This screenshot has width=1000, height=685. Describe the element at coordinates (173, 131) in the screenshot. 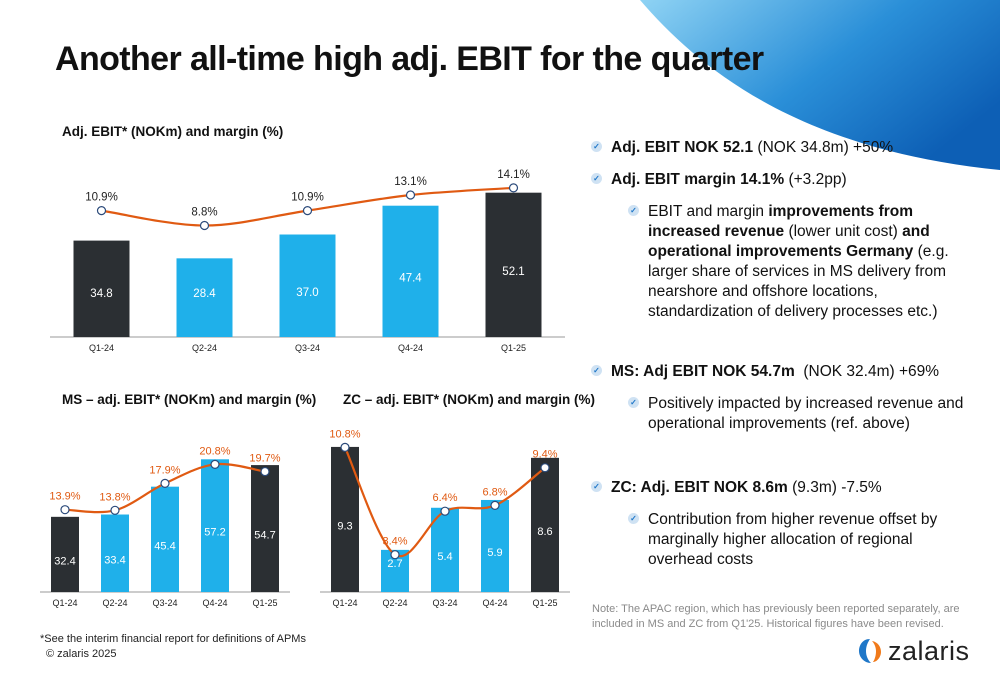

I see `main-chart-title: Adj. EBIT* (NOKm) and margin (%)` at that location.